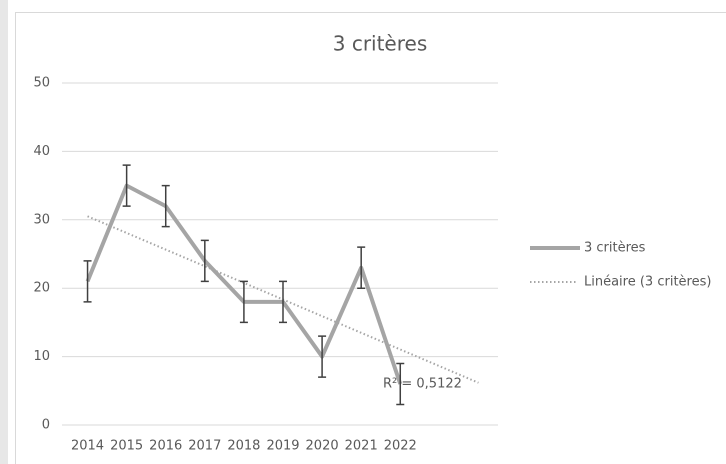 The image size is (726, 464). I want to click on x-tick-label: 2015, so click(126, 446).